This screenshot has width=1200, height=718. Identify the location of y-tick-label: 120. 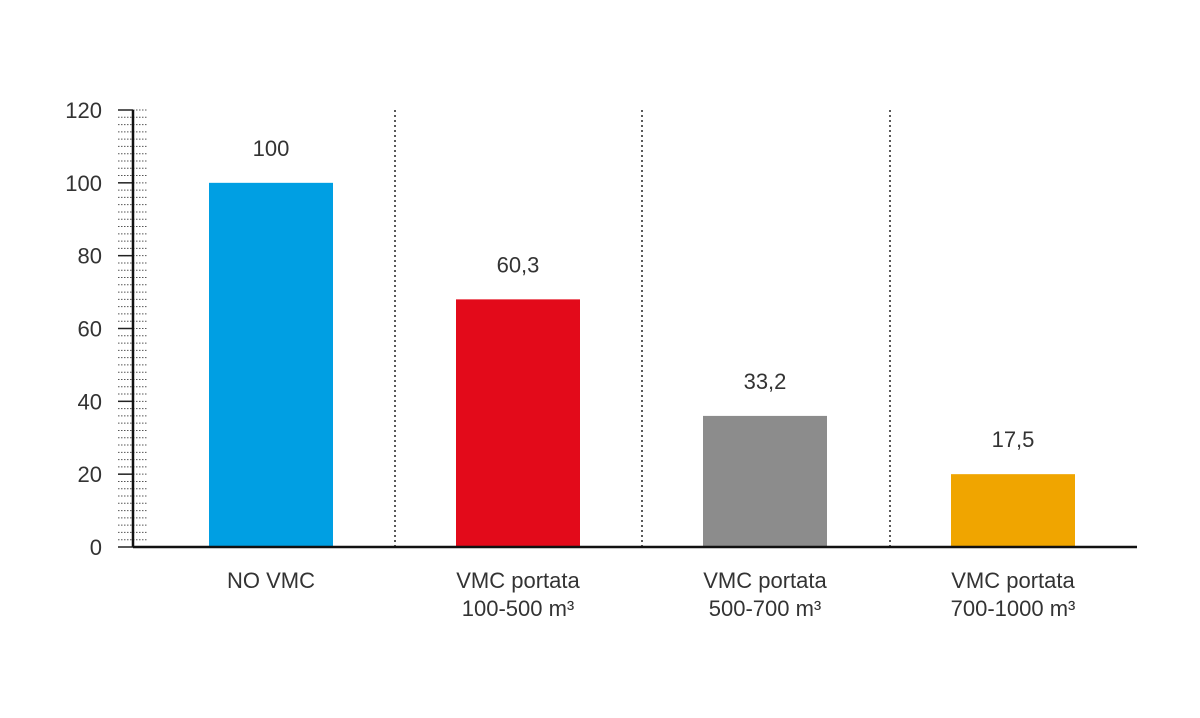
(83, 110).